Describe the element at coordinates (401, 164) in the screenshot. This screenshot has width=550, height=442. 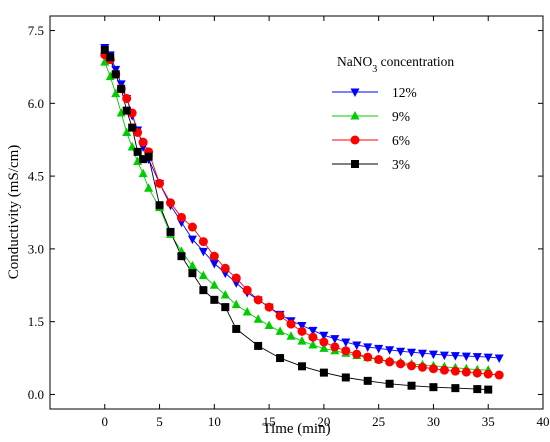
I see `legend-label: 3%` at that location.